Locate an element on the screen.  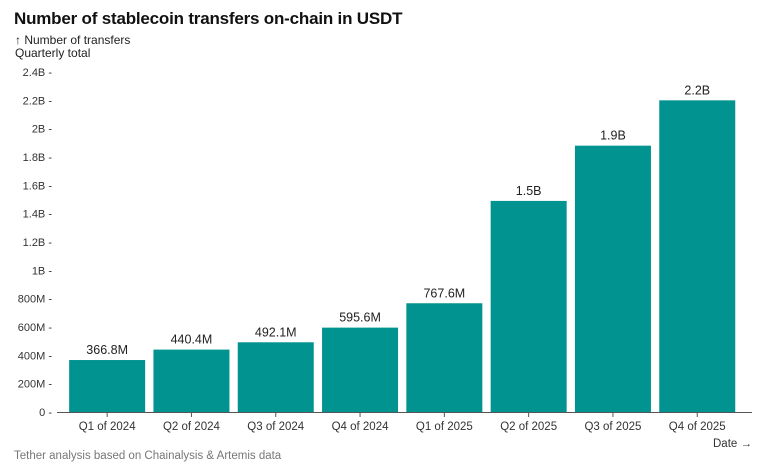
x-tick-label: Q1 of 2024 is located at coordinates (108, 427).